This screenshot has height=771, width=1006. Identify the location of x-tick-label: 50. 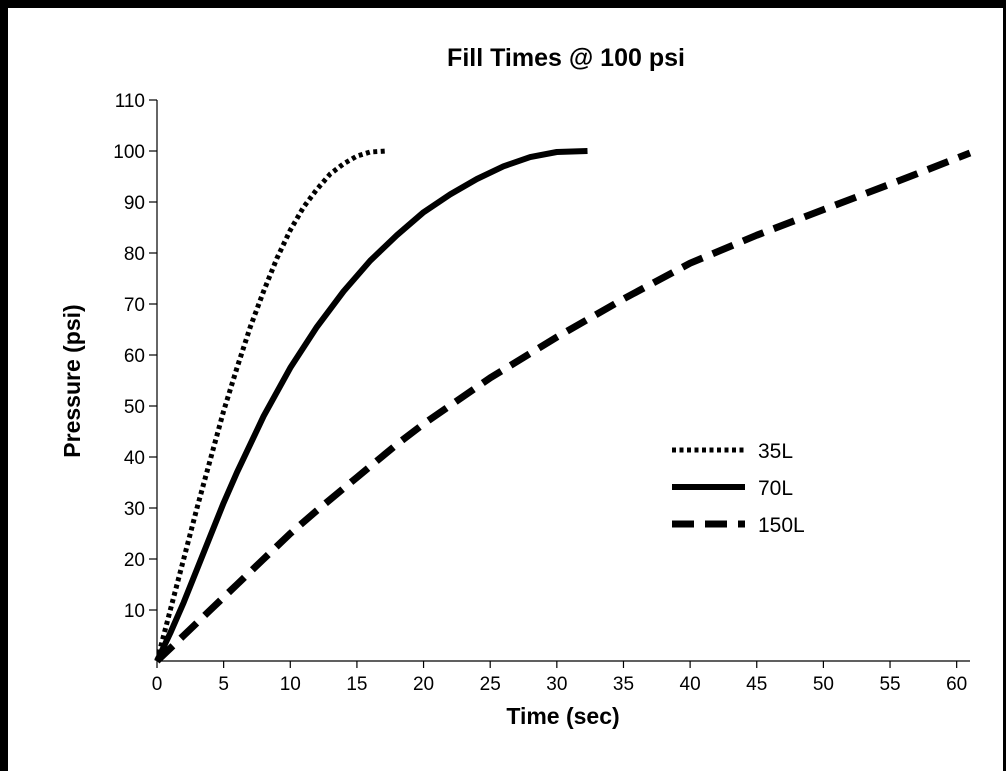
(823, 684).